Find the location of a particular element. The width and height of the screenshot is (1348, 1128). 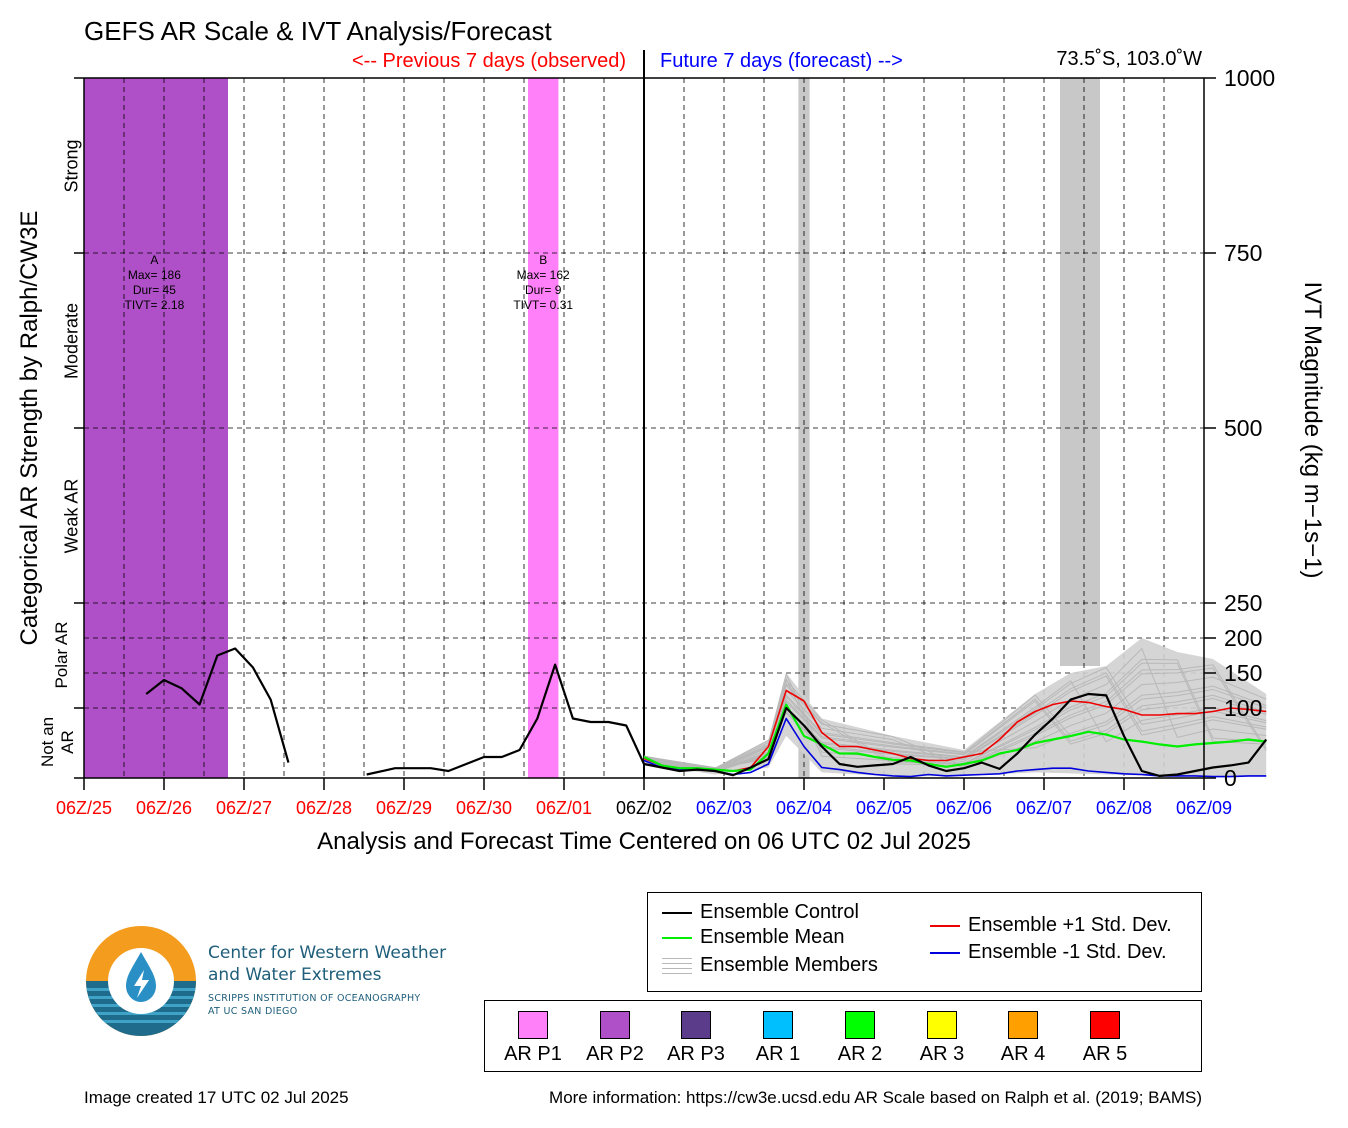

ar-category-item-4: AR 1 is located at coordinates (778, 1038).